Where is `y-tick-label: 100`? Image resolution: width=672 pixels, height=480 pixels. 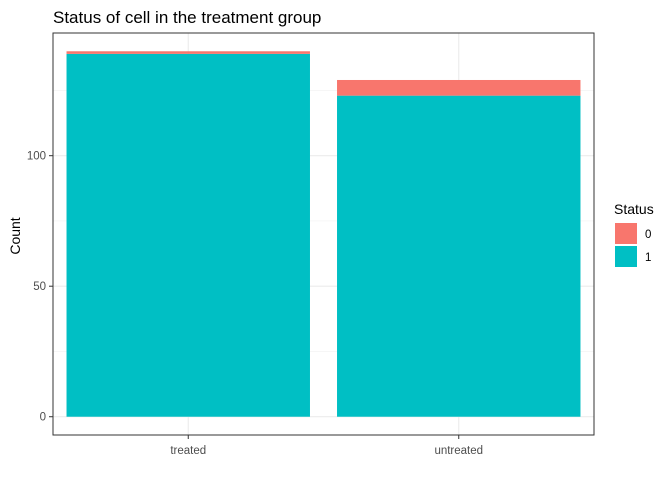
y-tick-label: 100 is located at coordinates (36, 157).